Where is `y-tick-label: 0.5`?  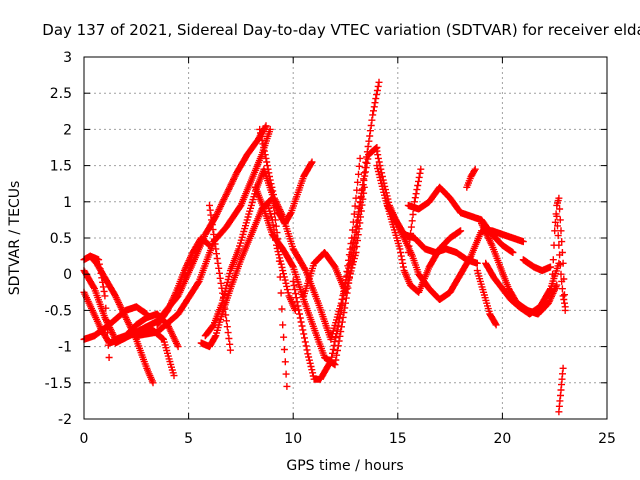
y-tick-label: 0.5 is located at coordinates (61, 239).